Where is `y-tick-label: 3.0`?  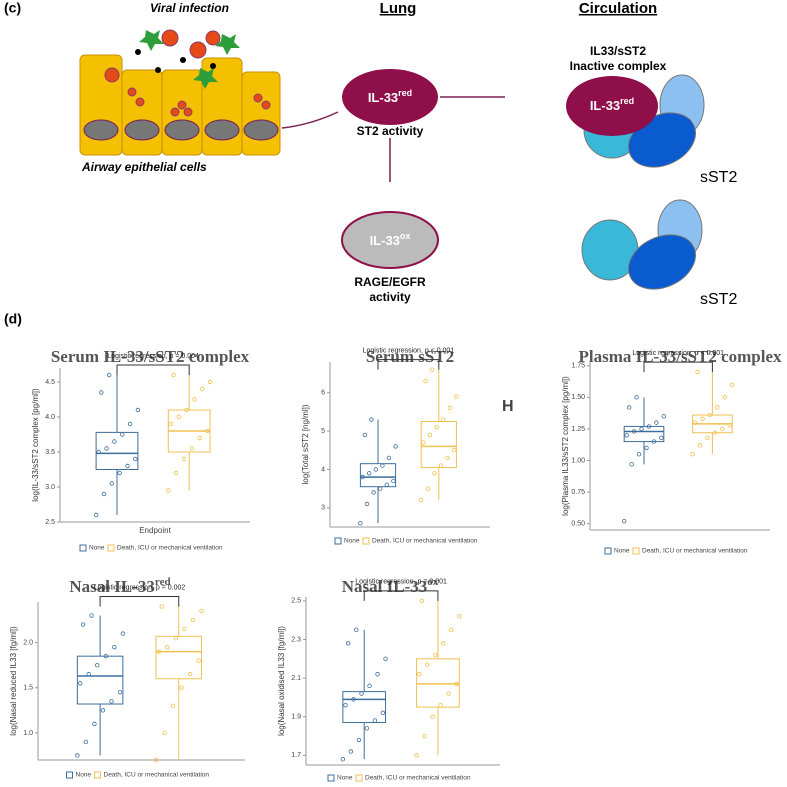 y-tick-label: 3.0 is located at coordinates (50, 487).